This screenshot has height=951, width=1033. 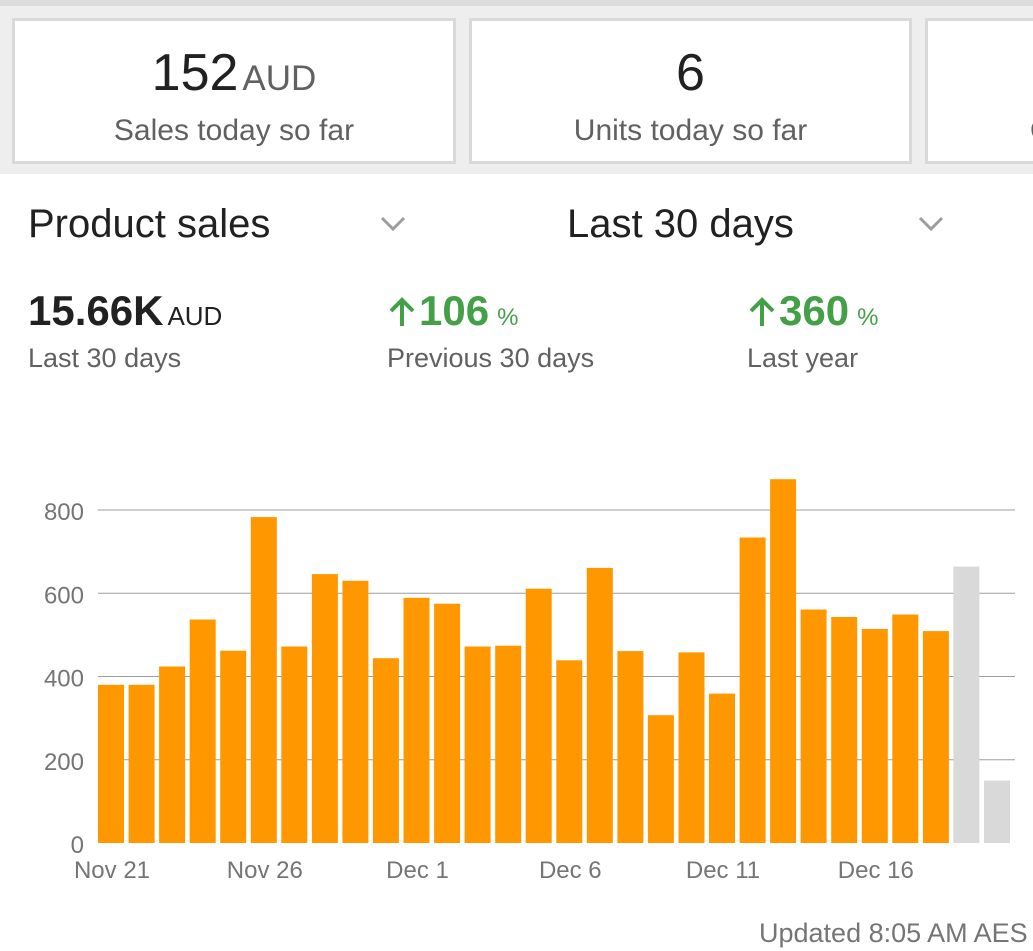 I want to click on top-divider, so click(x=516, y=3).